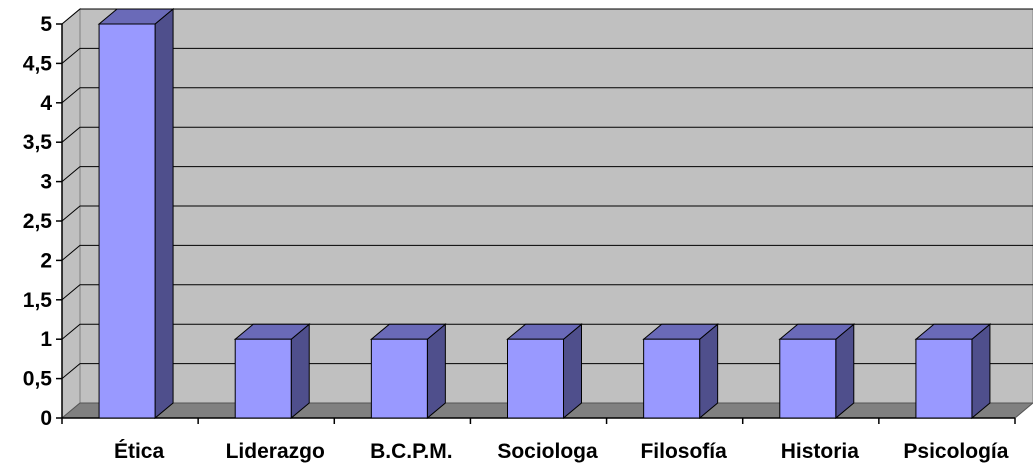 Image resolution: width=1033 pixels, height=467 pixels. I want to click on x-tick-label: Liderazgo, so click(275, 451).